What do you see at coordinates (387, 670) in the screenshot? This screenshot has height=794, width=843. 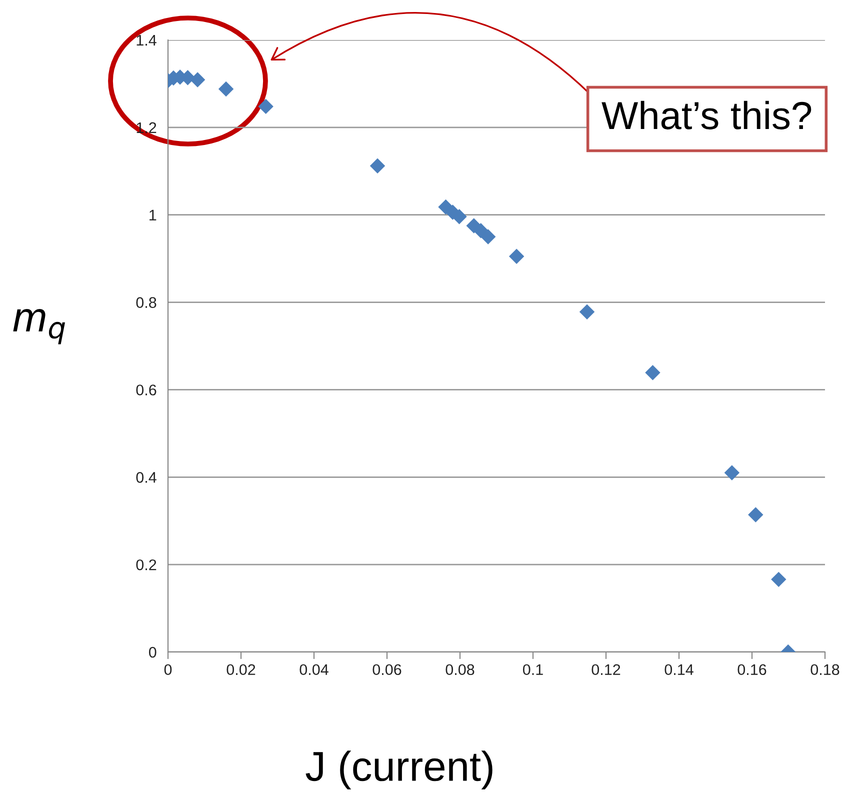 I see `x-tick-label: 0.06` at bounding box center [387, 670].